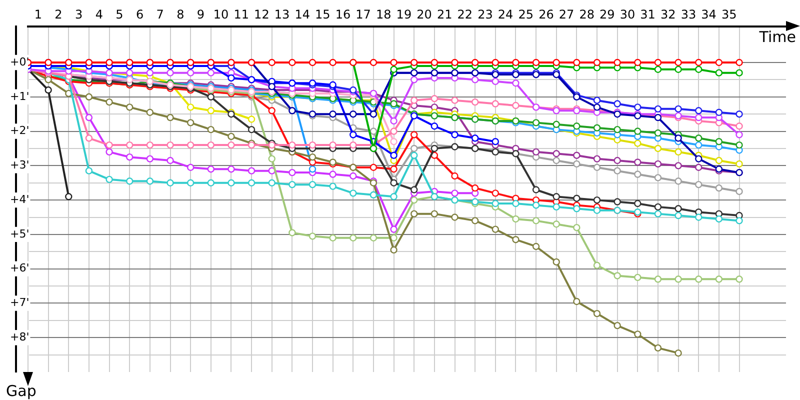 The width and height of the screenshot is (800, 400). Describe the element at coordinates (444, 14) in the screenshot. I see `x-tick-label: 21` at that location.